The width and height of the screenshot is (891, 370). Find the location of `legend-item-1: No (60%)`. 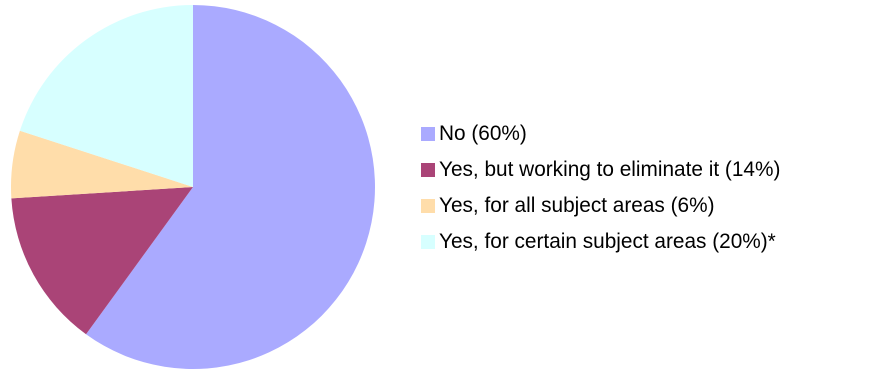

legend-item-1: No (60%) is located at coordinates (474, 134).